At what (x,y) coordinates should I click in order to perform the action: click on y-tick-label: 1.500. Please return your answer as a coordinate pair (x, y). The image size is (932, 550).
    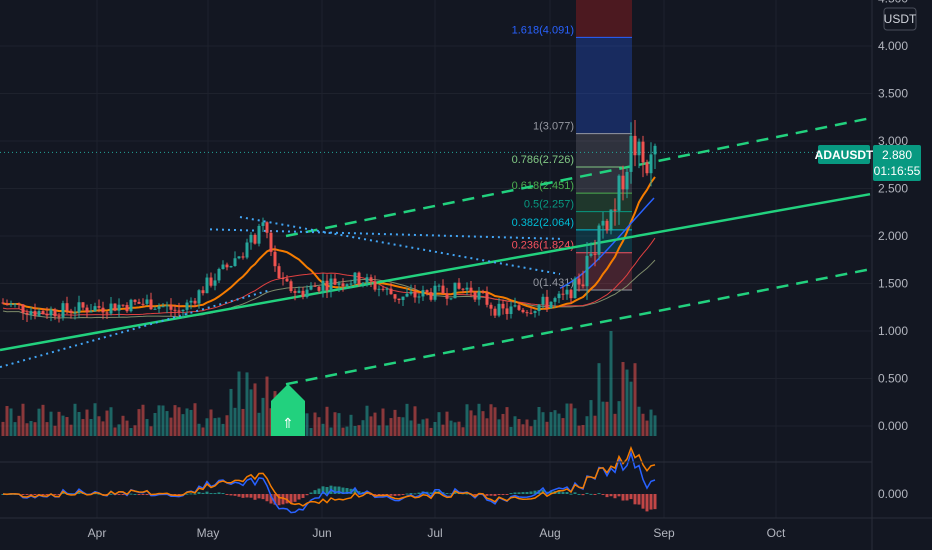
    Looking at the image, I should click on (893, 284).